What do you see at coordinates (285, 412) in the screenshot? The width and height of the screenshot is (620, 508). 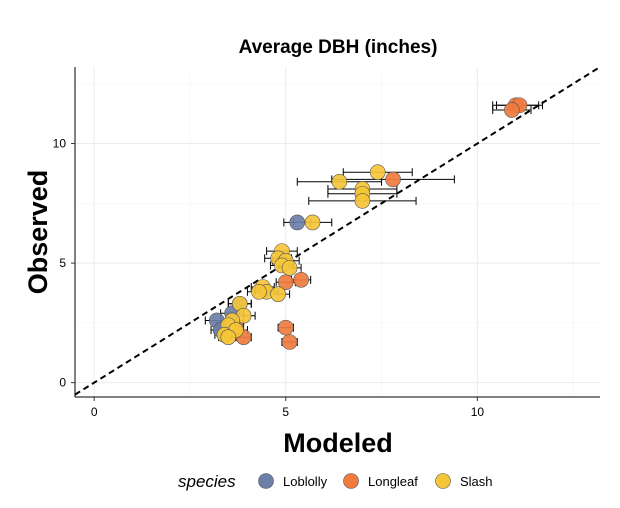 I see `x-tick-label: 5` at bounding box center [285, 412].